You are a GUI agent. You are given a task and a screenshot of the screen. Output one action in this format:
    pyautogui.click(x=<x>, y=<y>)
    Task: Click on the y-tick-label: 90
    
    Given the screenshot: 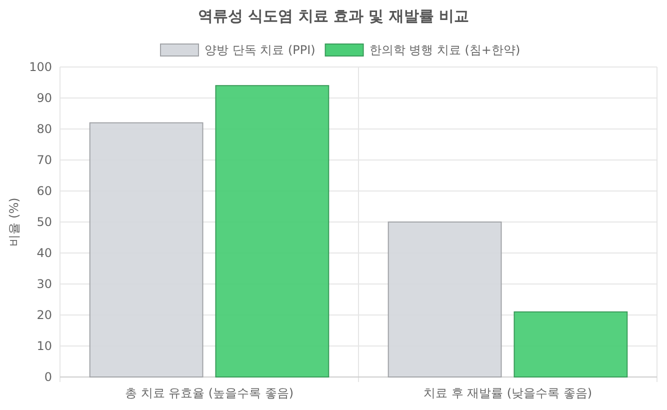 What is the action you would take?
    pyautogui.click(x=44, y=98)
    